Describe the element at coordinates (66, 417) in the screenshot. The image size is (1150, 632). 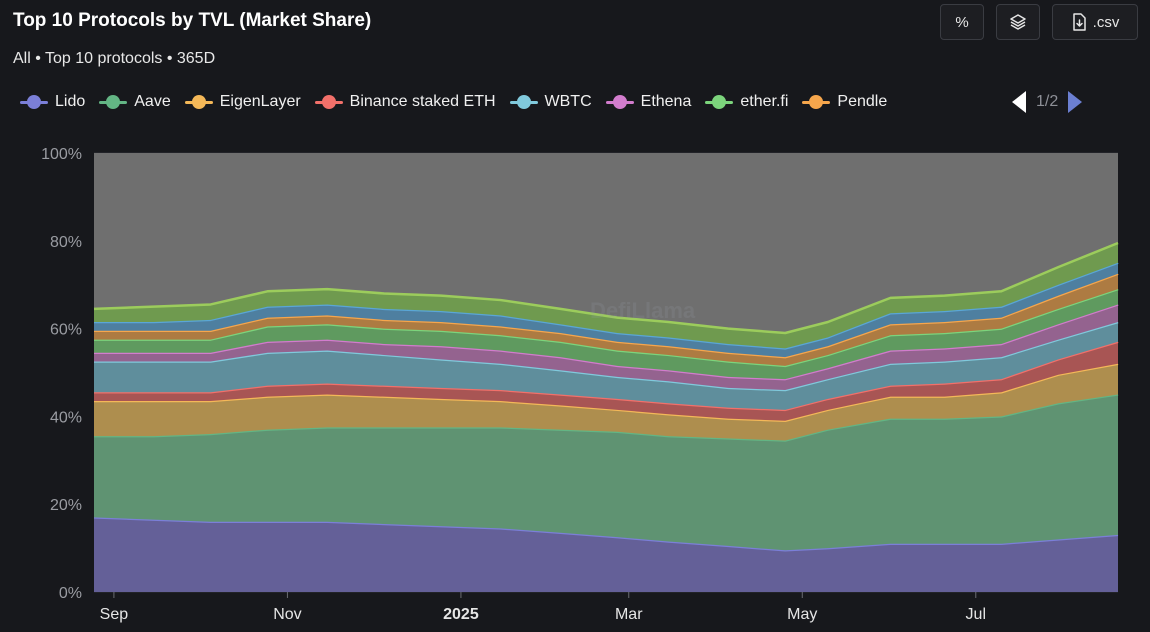
I see `y-tick-label: 40%` at that location.